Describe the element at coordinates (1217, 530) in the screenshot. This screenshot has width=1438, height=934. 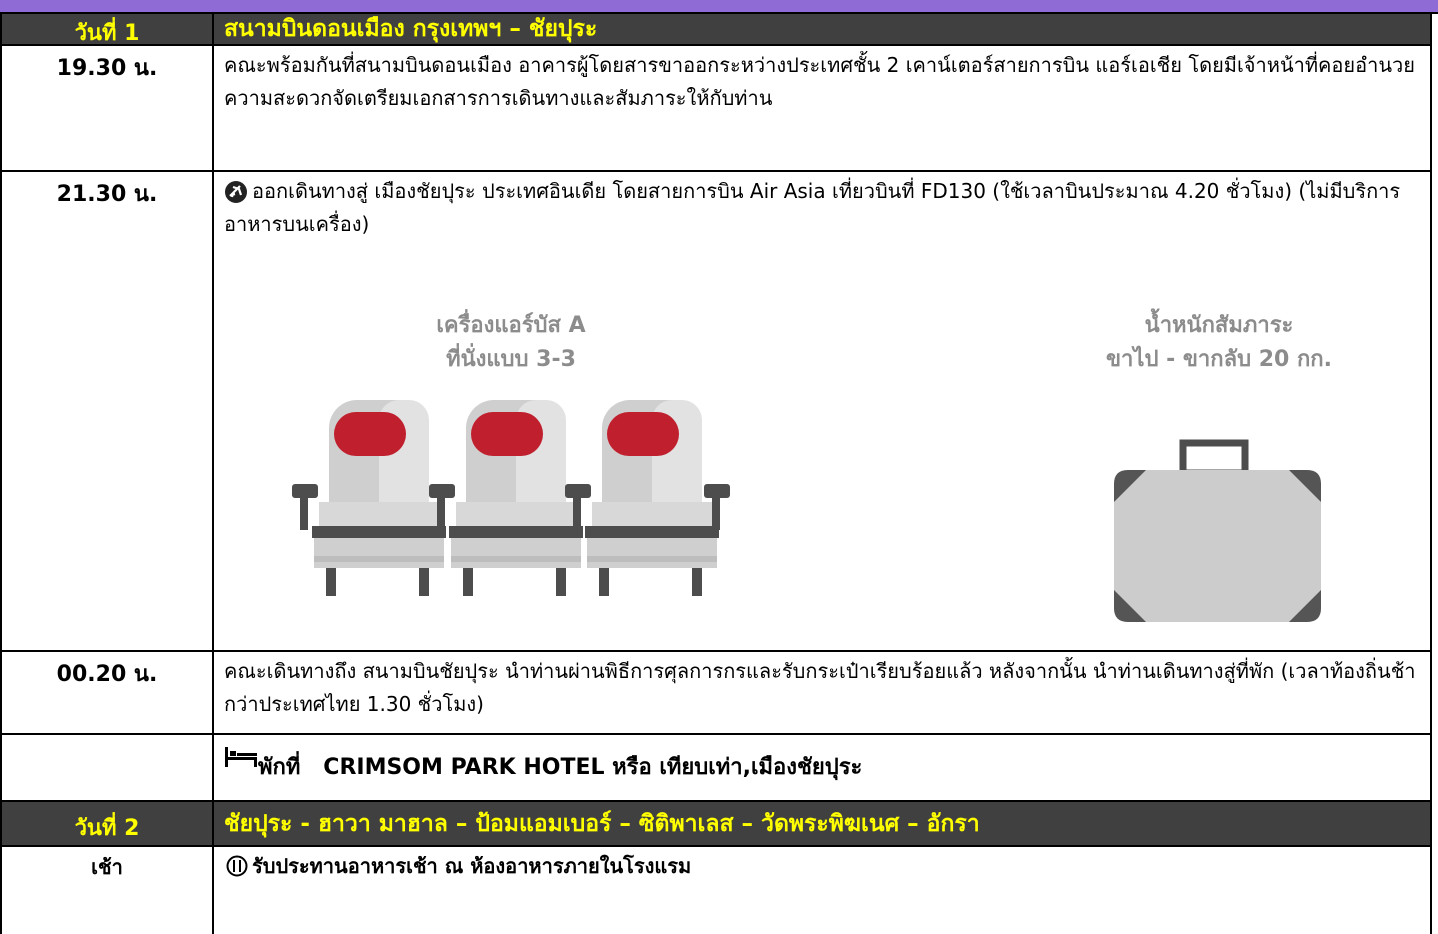
I see `suitcase` at that location.